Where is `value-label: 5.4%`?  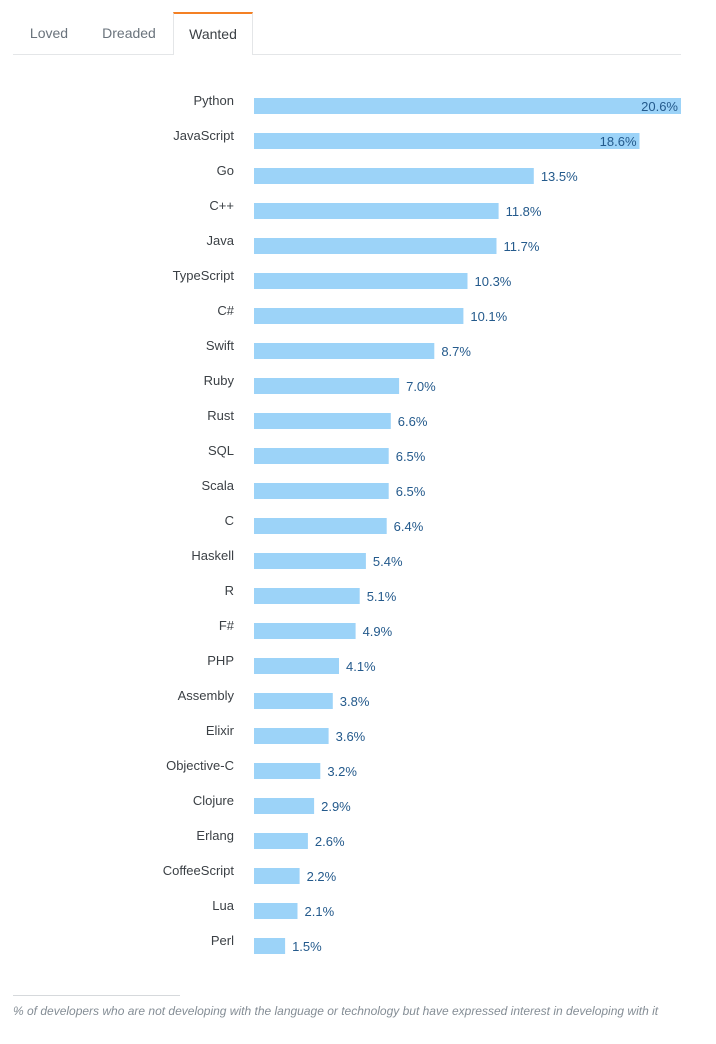 value-label: 5.4% is located at coordinates (388, 561).